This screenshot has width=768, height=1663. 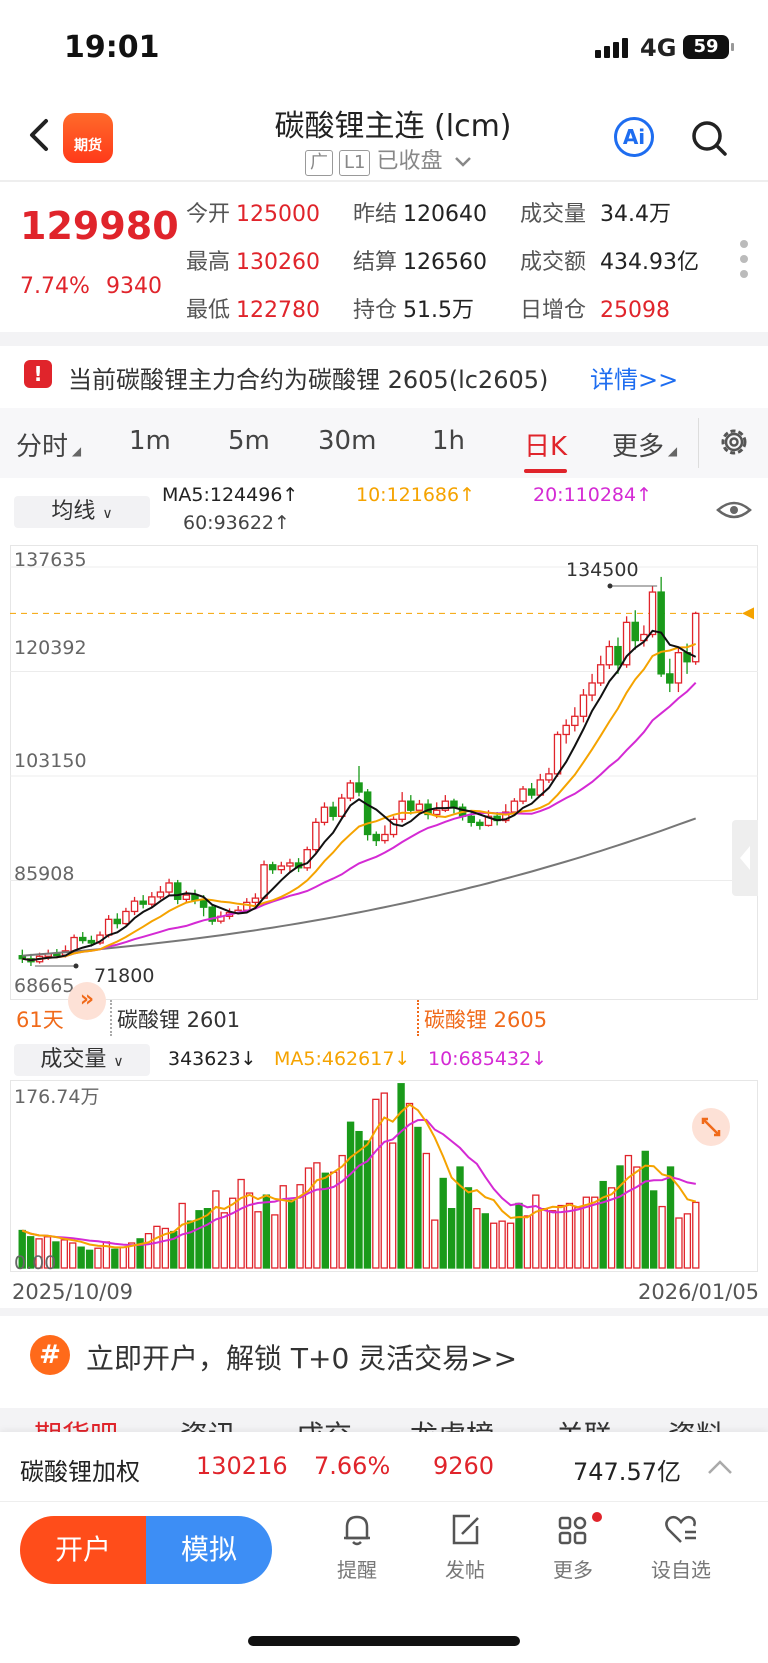 What do you see at coordinates (357, 1547) in the screenshot?
I see `nav-remind: 提醒` at bounding box center [357, 1547].